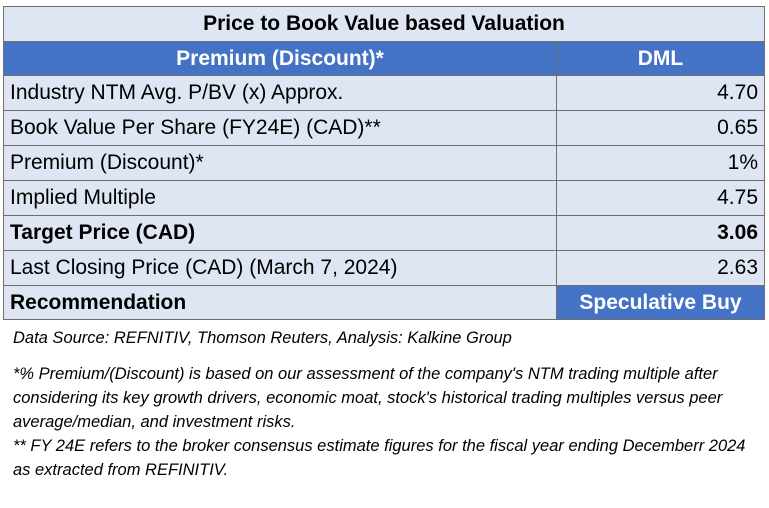 Image resolution: width=769 pixels, height=508 pixels. I want to click on table-row: Implied Multiple 4.75, so click(384, 198).